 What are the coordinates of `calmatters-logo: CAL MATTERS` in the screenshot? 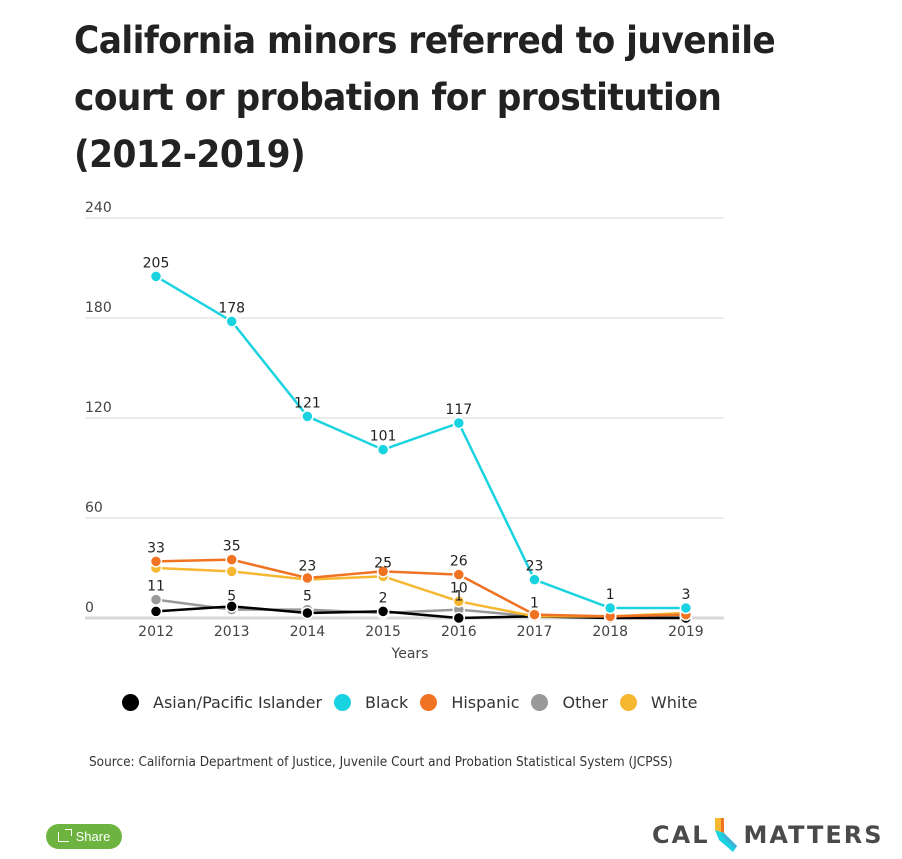 It's located at (768, 835).